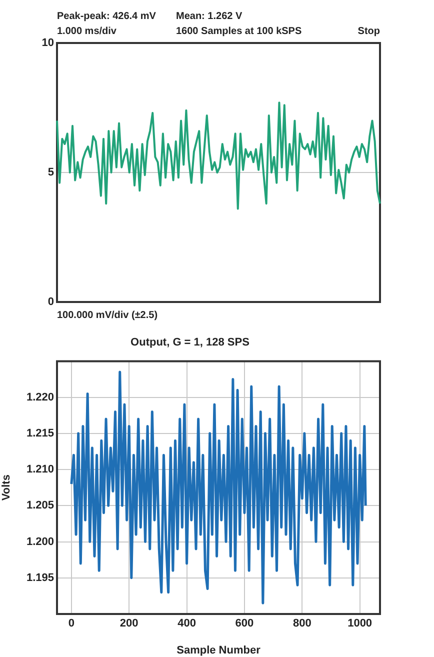 The image size is (434, 657). Describe the element at coordinates (239, 31) in the screenshot. I see `text: 1600 Samples at 100 kSPS` at that location.